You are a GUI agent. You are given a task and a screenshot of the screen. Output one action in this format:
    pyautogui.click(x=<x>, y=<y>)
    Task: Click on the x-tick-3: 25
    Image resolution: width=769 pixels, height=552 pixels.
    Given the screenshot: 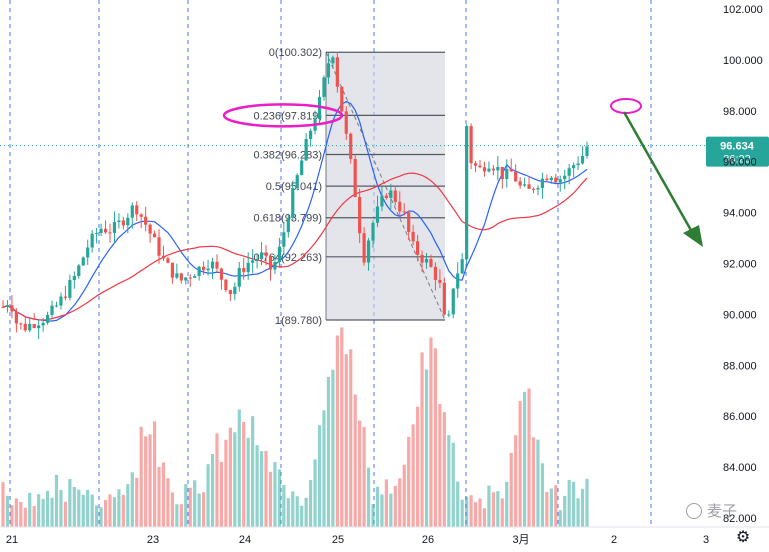 What is the action you would take?
    pyautogui.click(x=338, y=540)
    